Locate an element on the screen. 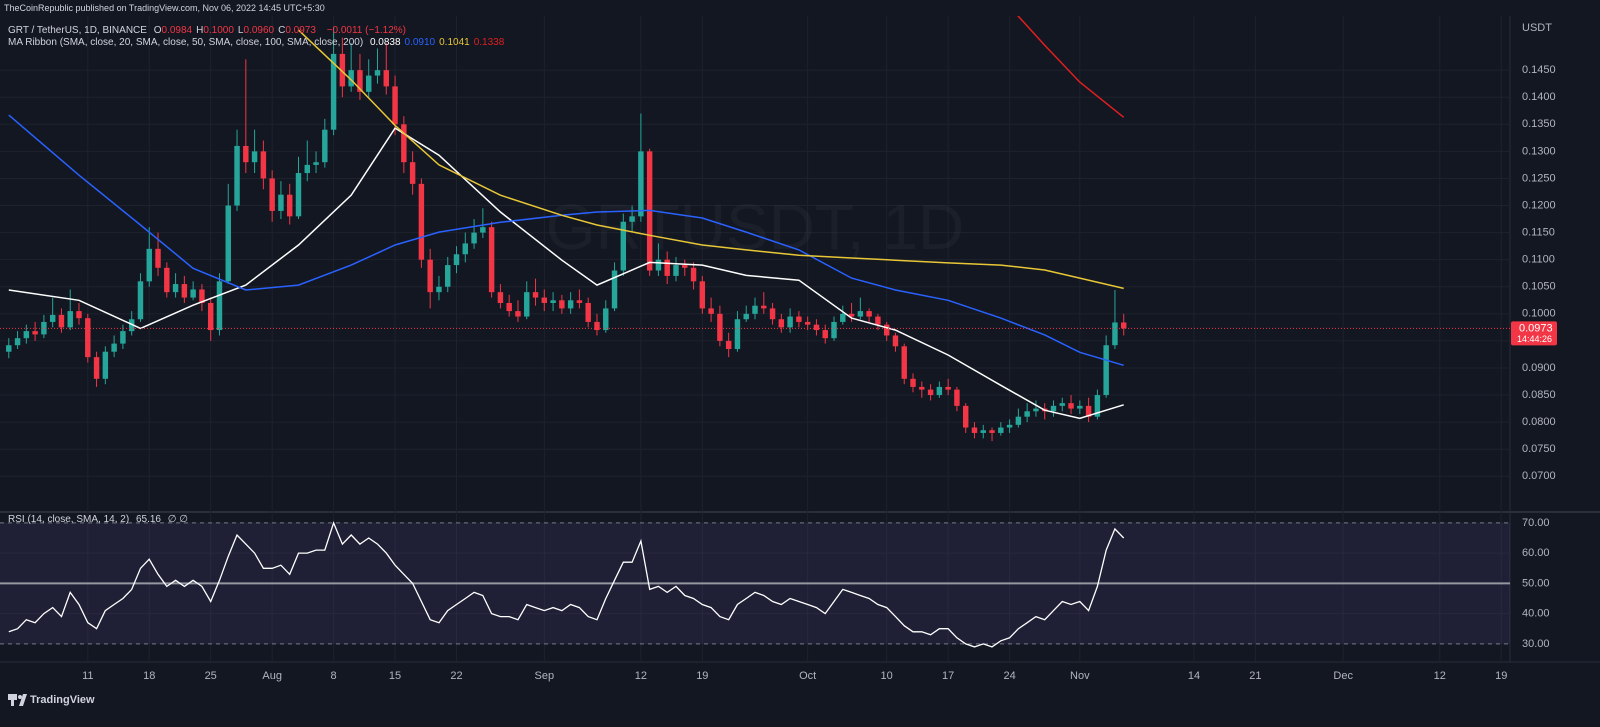 Image resolution: width=1600 pixels, height=727 pixels. rsi-legend: RSI (14, close, SMA, 14, 2) 65.16 ∅ ∅ is located at coordinates (100, 520).